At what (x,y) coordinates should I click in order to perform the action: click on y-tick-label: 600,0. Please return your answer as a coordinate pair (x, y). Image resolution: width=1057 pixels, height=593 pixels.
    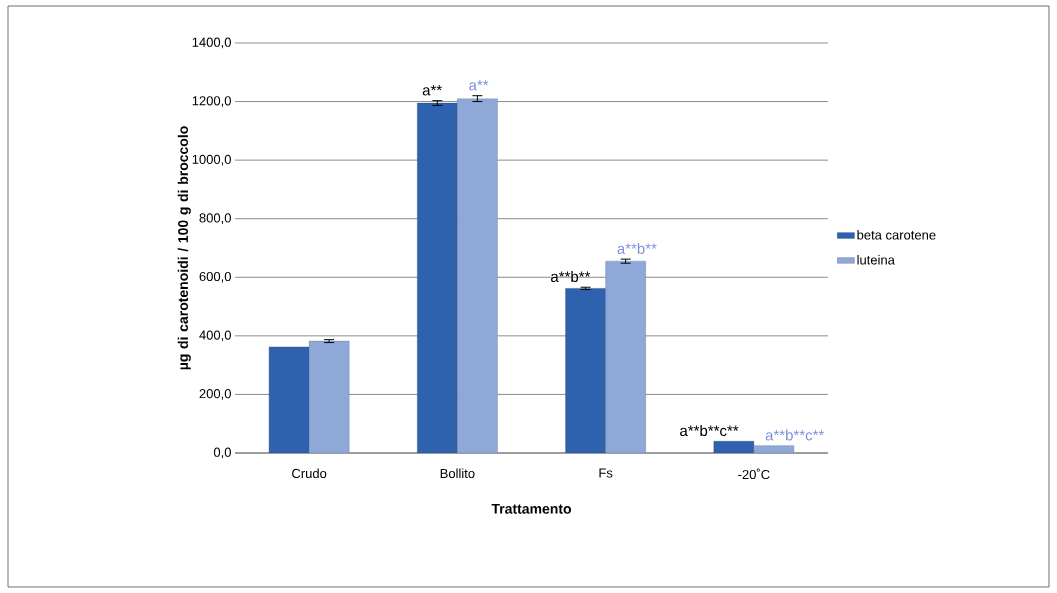
    Looking at the image, I should click on (215, 277).